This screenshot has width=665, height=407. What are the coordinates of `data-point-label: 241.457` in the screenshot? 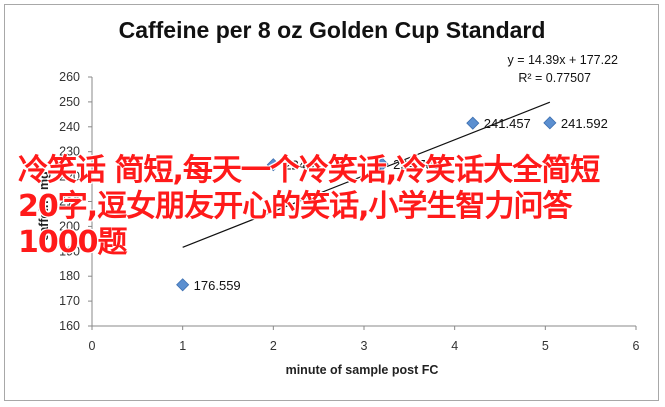 It's located at (507, 123).